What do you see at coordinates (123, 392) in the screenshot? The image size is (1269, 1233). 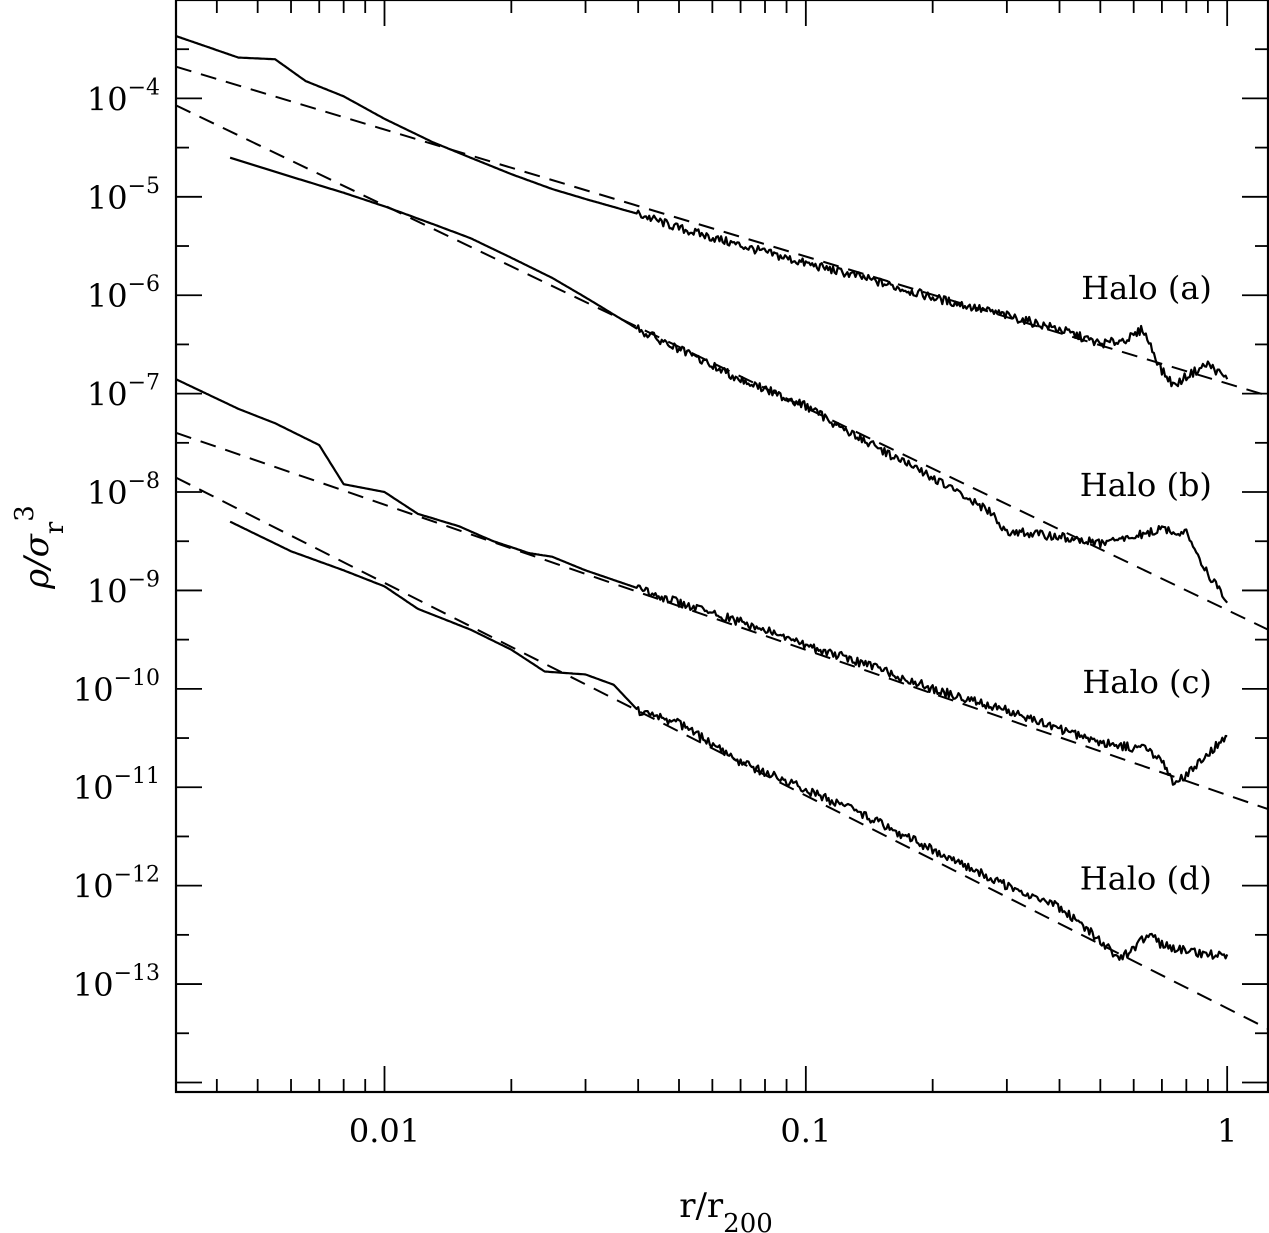 I see `y-tick-label: 10⁻⁷` at bounding box center [123, 392].